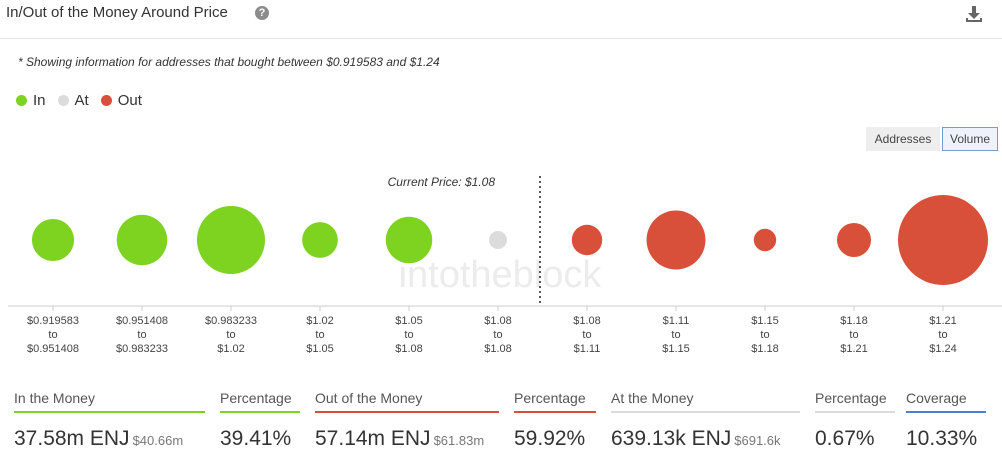 The height and width of the screenshot is (458, 1002). Describe the element at coordinates (54, 398) in the screenshot. I see `stat-label: In the Money` at that location.